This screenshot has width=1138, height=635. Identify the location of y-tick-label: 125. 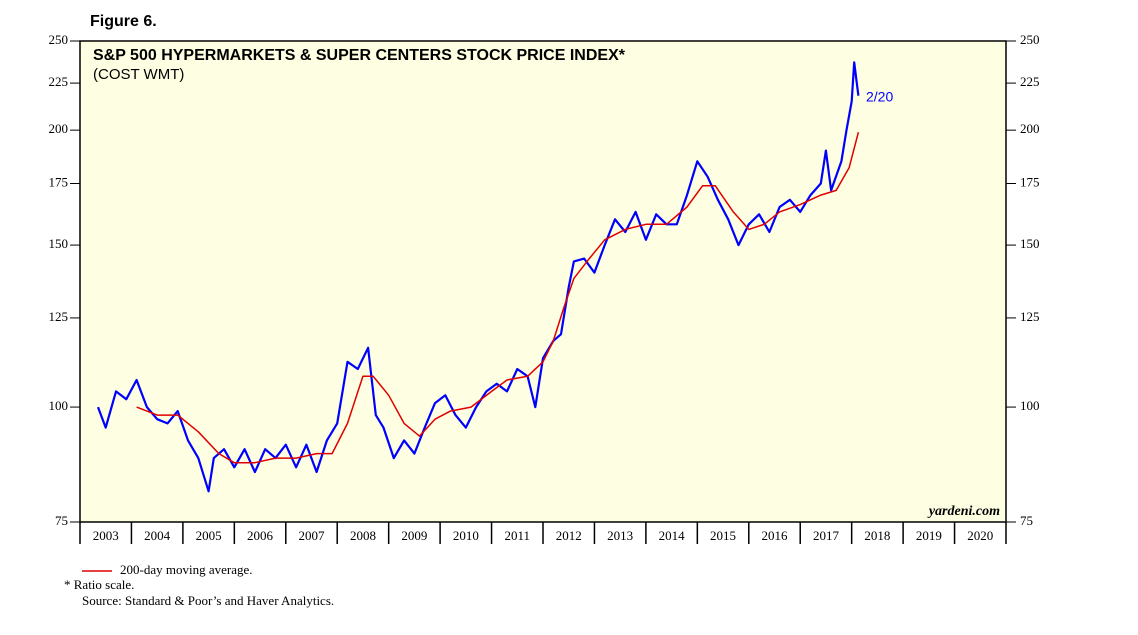
(59, 316).